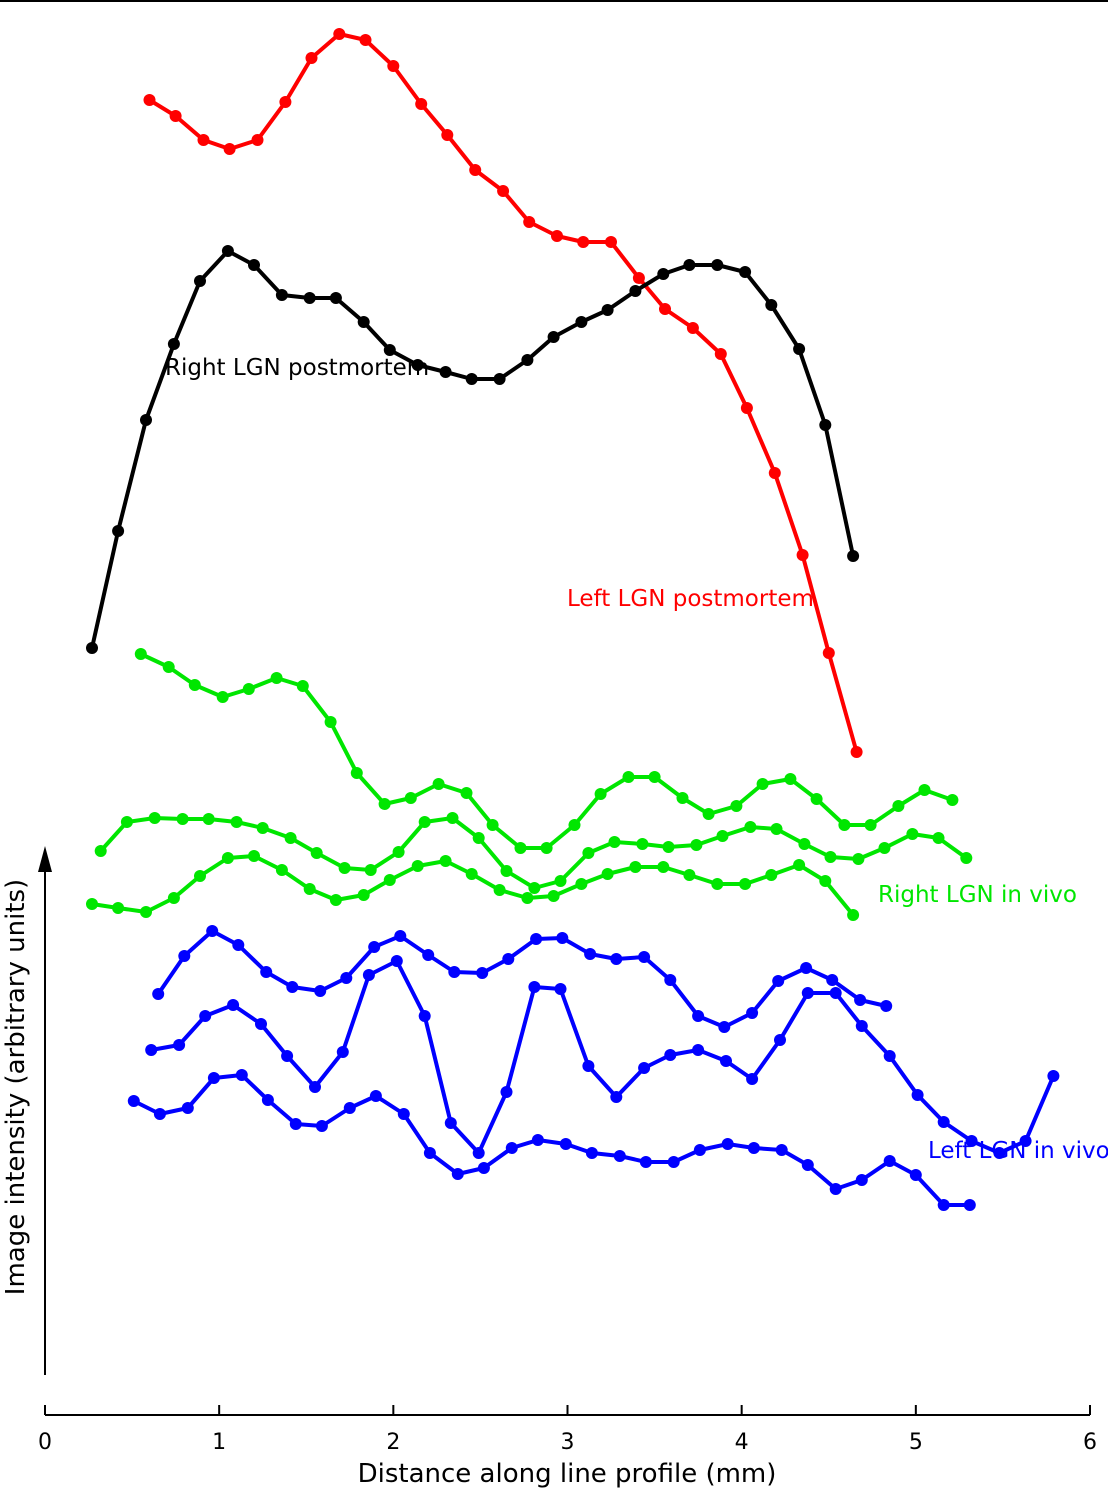 The width and height of the screenshot is (1108, 1500). Describe the element at coordinates (690, 599) in the screenshot. I see `series-label-left-lgn-postmortem: Left LGN postmortem` at that location.